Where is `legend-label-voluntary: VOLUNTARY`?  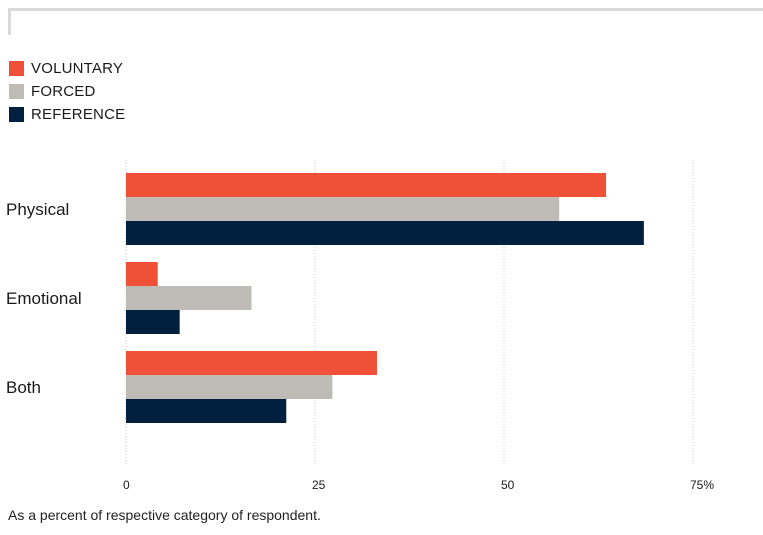 legend-label-voluntary: VOLUNTARY is located at coordinates (77, 68).